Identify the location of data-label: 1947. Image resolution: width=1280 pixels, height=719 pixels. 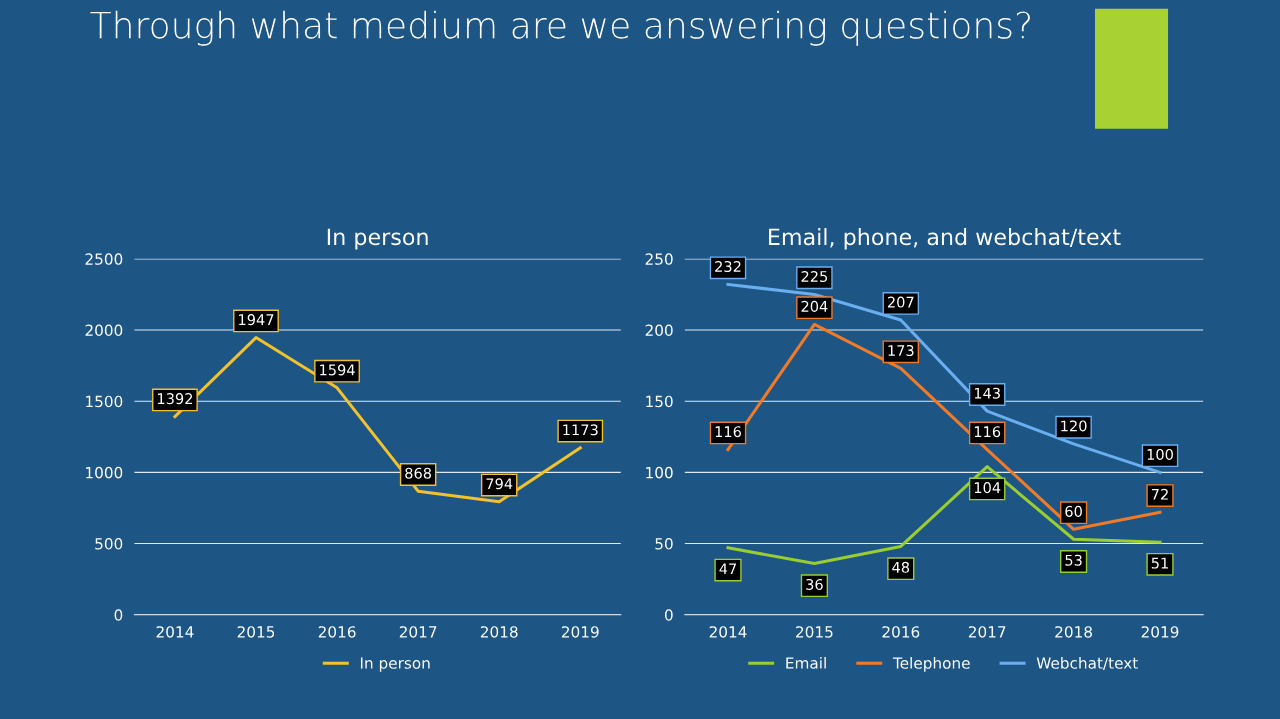
(256, 320).